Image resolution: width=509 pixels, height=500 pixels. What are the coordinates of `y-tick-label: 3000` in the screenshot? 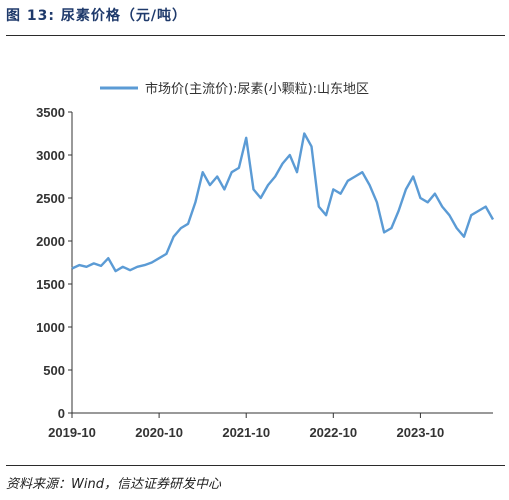 It's located at (50, 155).